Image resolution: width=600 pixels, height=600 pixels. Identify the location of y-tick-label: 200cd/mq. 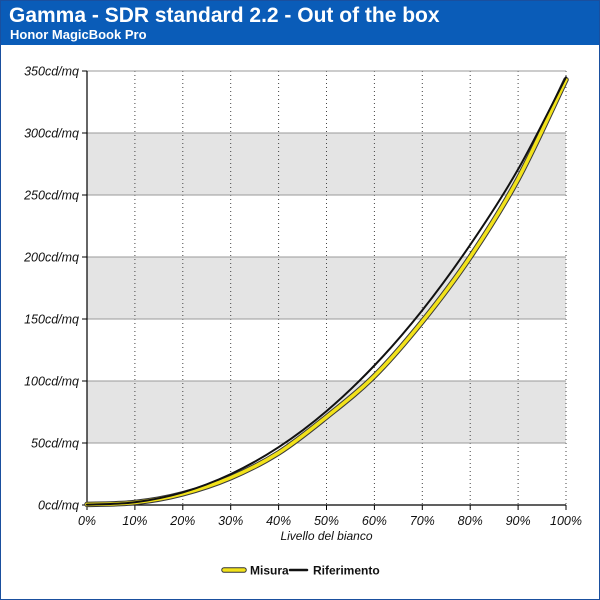
(51, 258).